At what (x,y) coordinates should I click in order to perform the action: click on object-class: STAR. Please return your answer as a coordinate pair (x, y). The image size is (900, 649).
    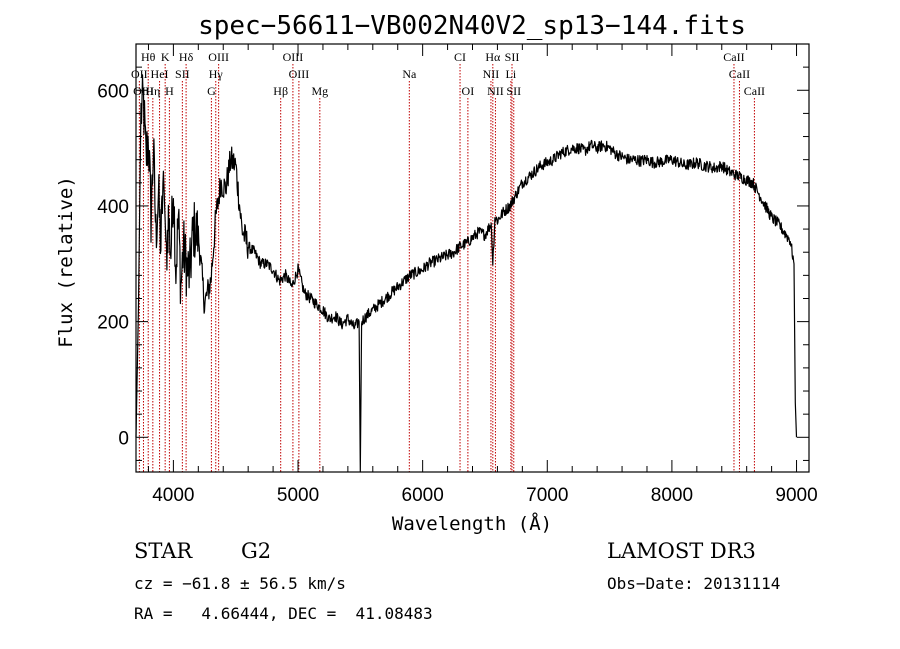
    Looking at the image, I should click on (163, 551).